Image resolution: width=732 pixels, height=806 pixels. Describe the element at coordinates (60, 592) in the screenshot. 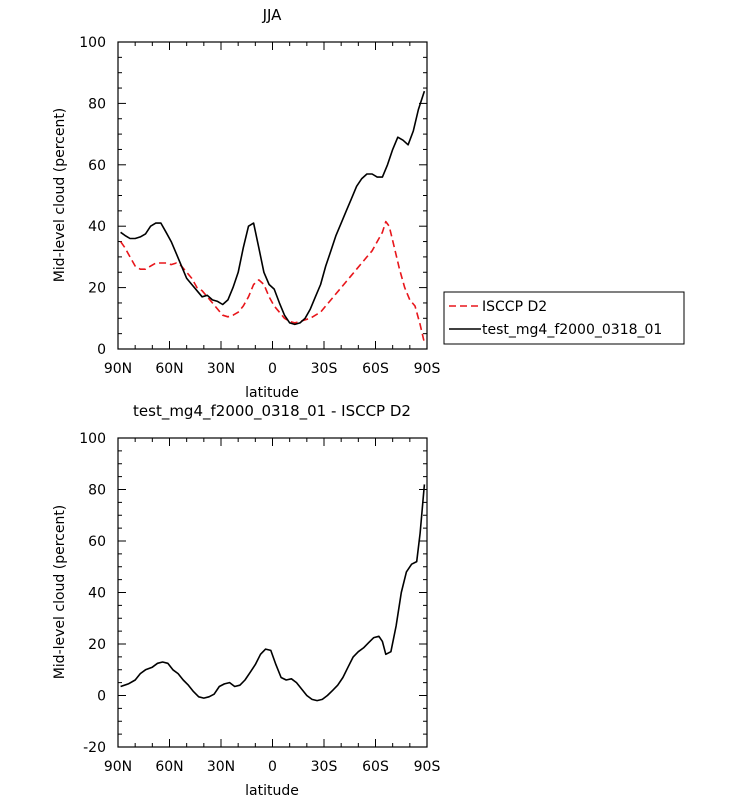

I see `bottom-y-axis-label: Mid-level cloud (percent)` at that location.